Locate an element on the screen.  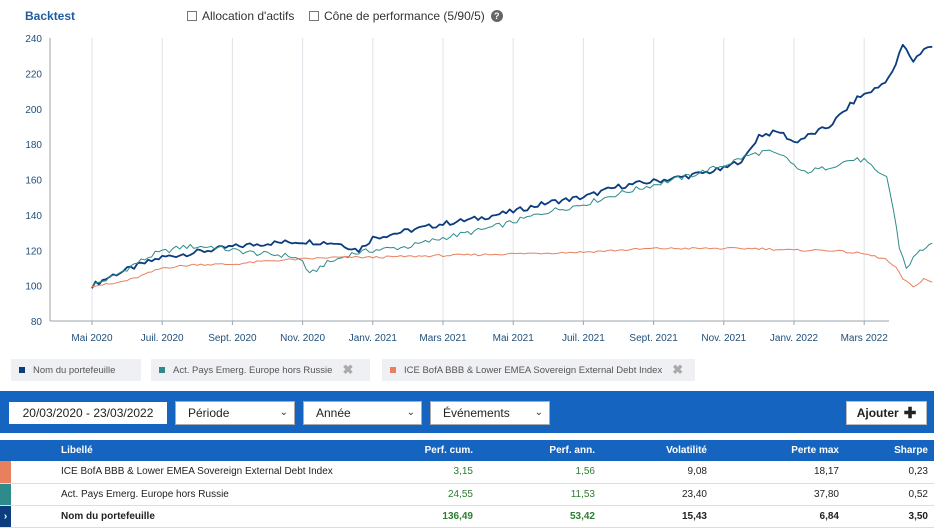
x-tick-label: Sept. 2020 is located at coordinates (232, 338).